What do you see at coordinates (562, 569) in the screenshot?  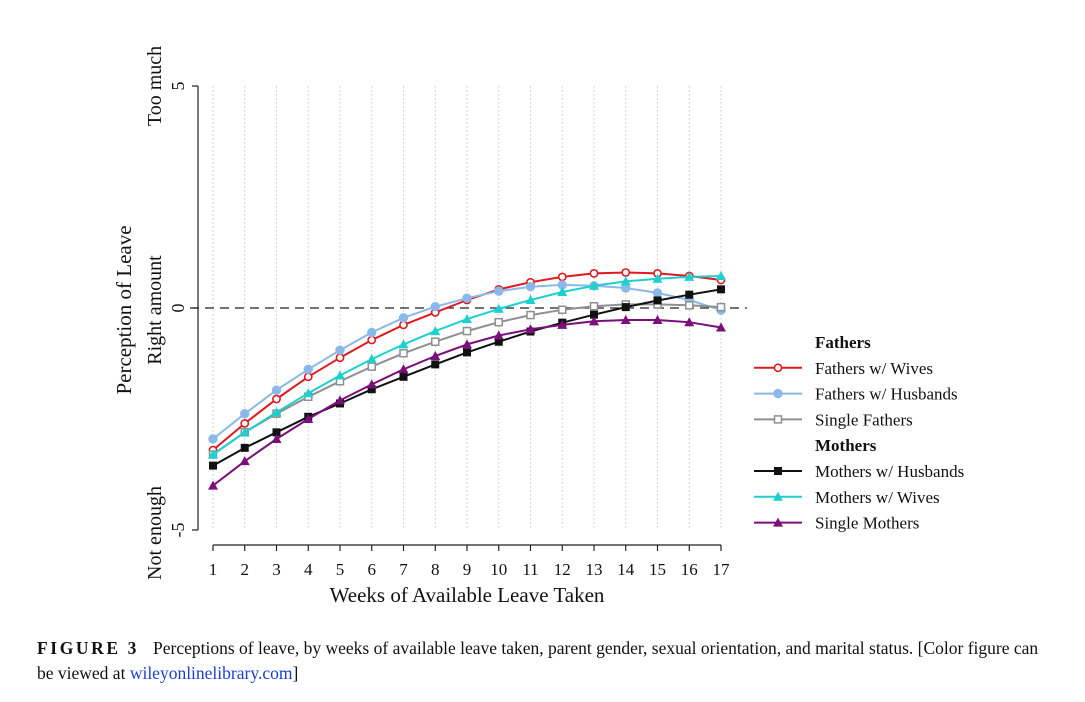 I see `x-tick-label: 12` at bounding box center [562, 569].